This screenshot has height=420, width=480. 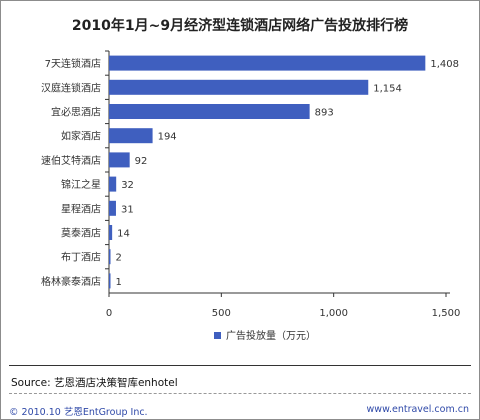 I want to click on value-label: 14, so click(x=123, y=234).